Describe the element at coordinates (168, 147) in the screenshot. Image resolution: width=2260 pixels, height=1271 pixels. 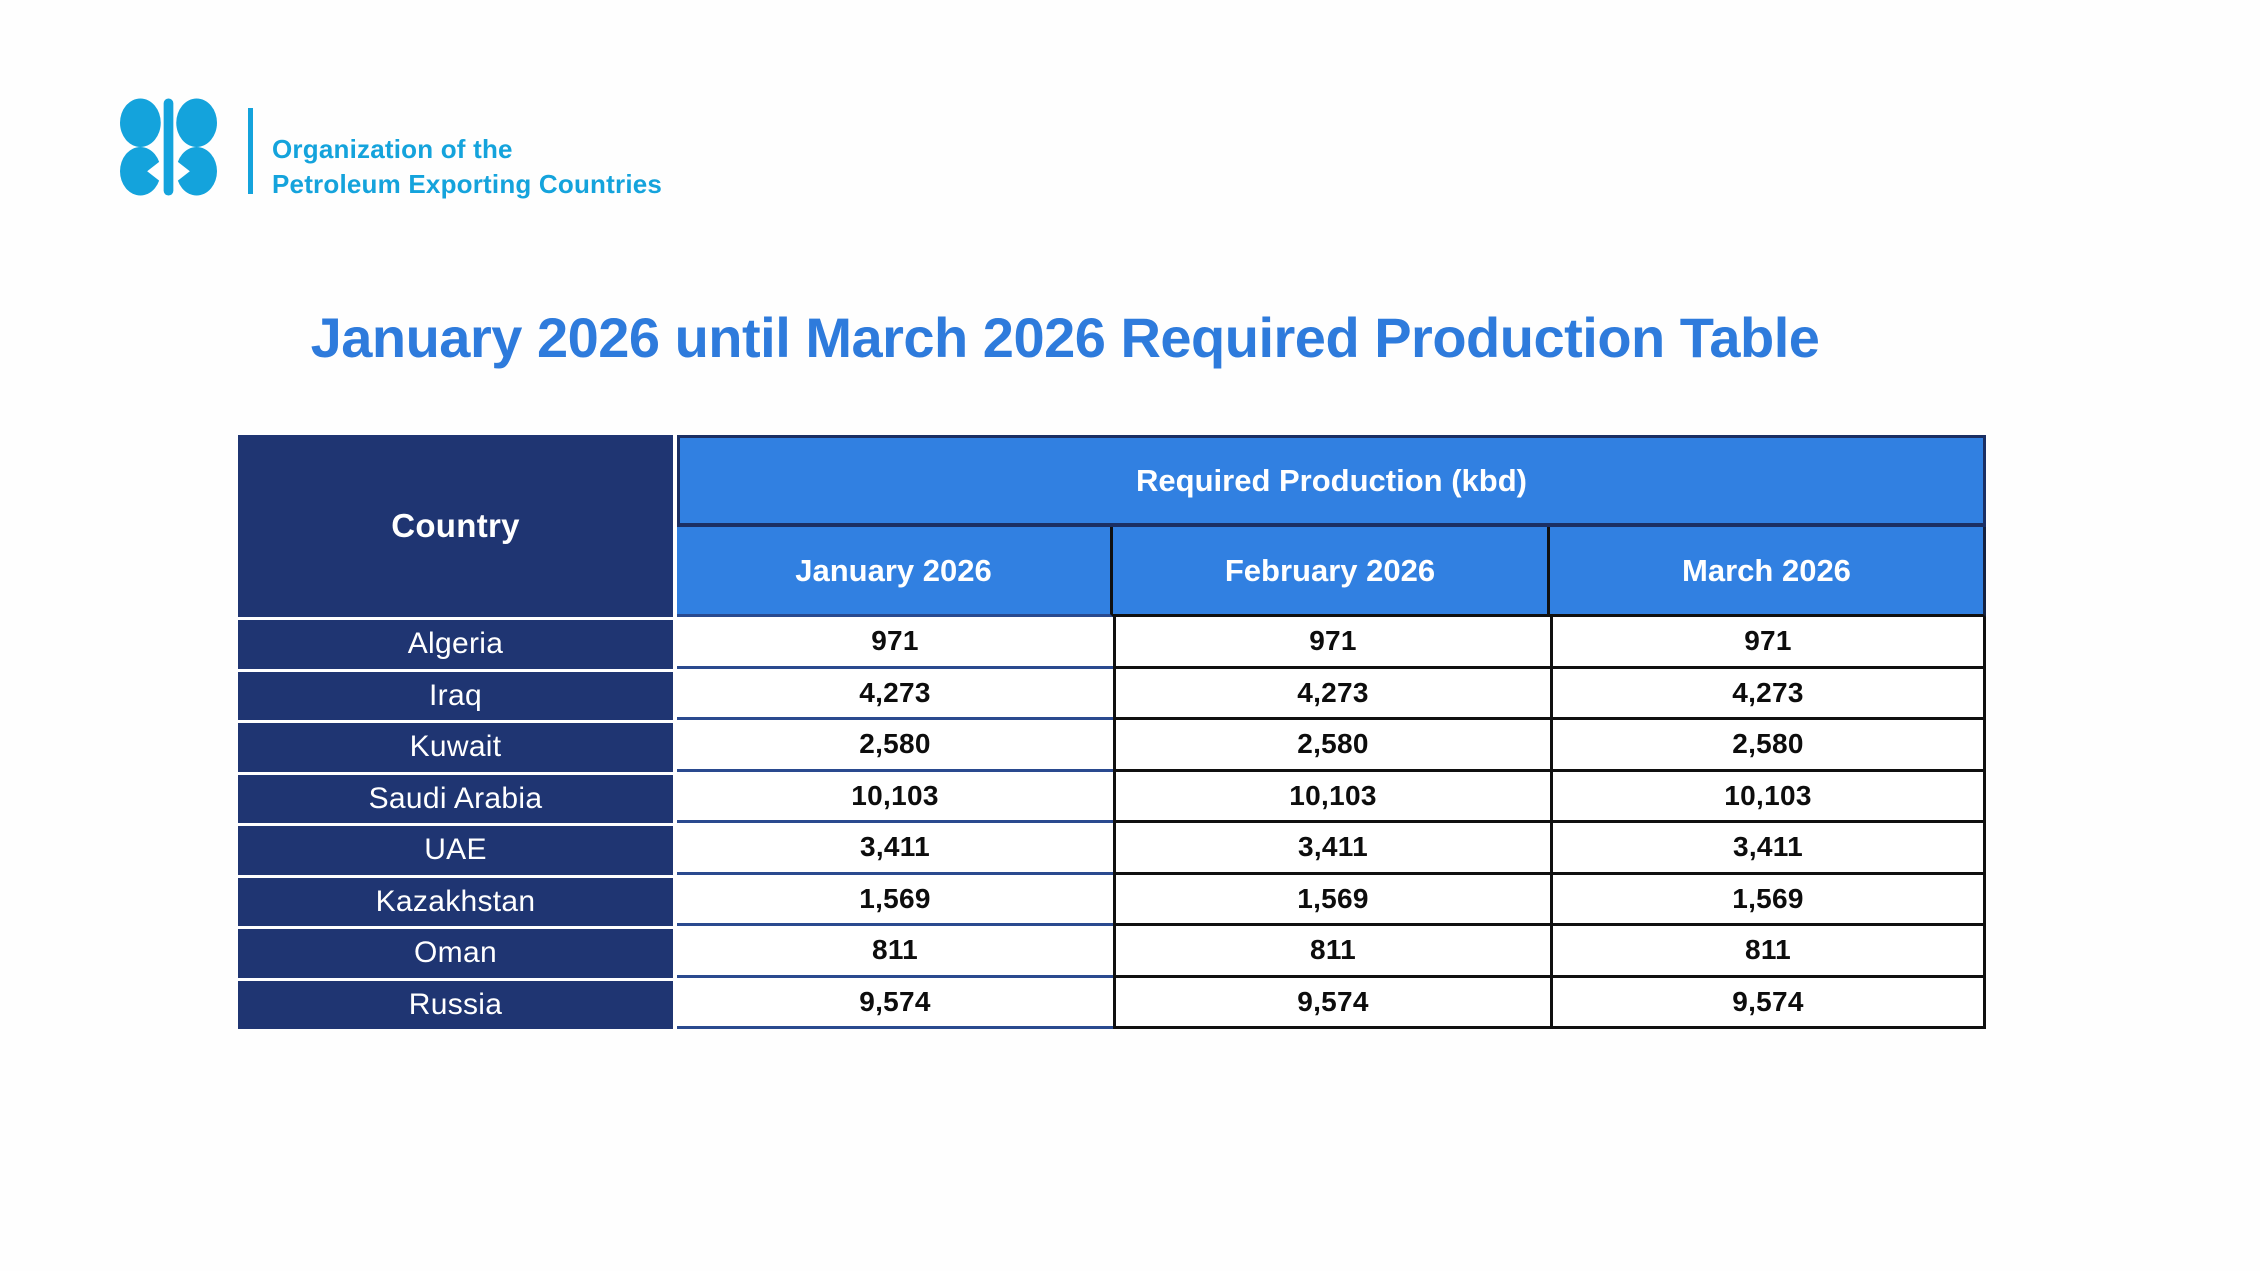
I see `opec-logo-icon` at that location.